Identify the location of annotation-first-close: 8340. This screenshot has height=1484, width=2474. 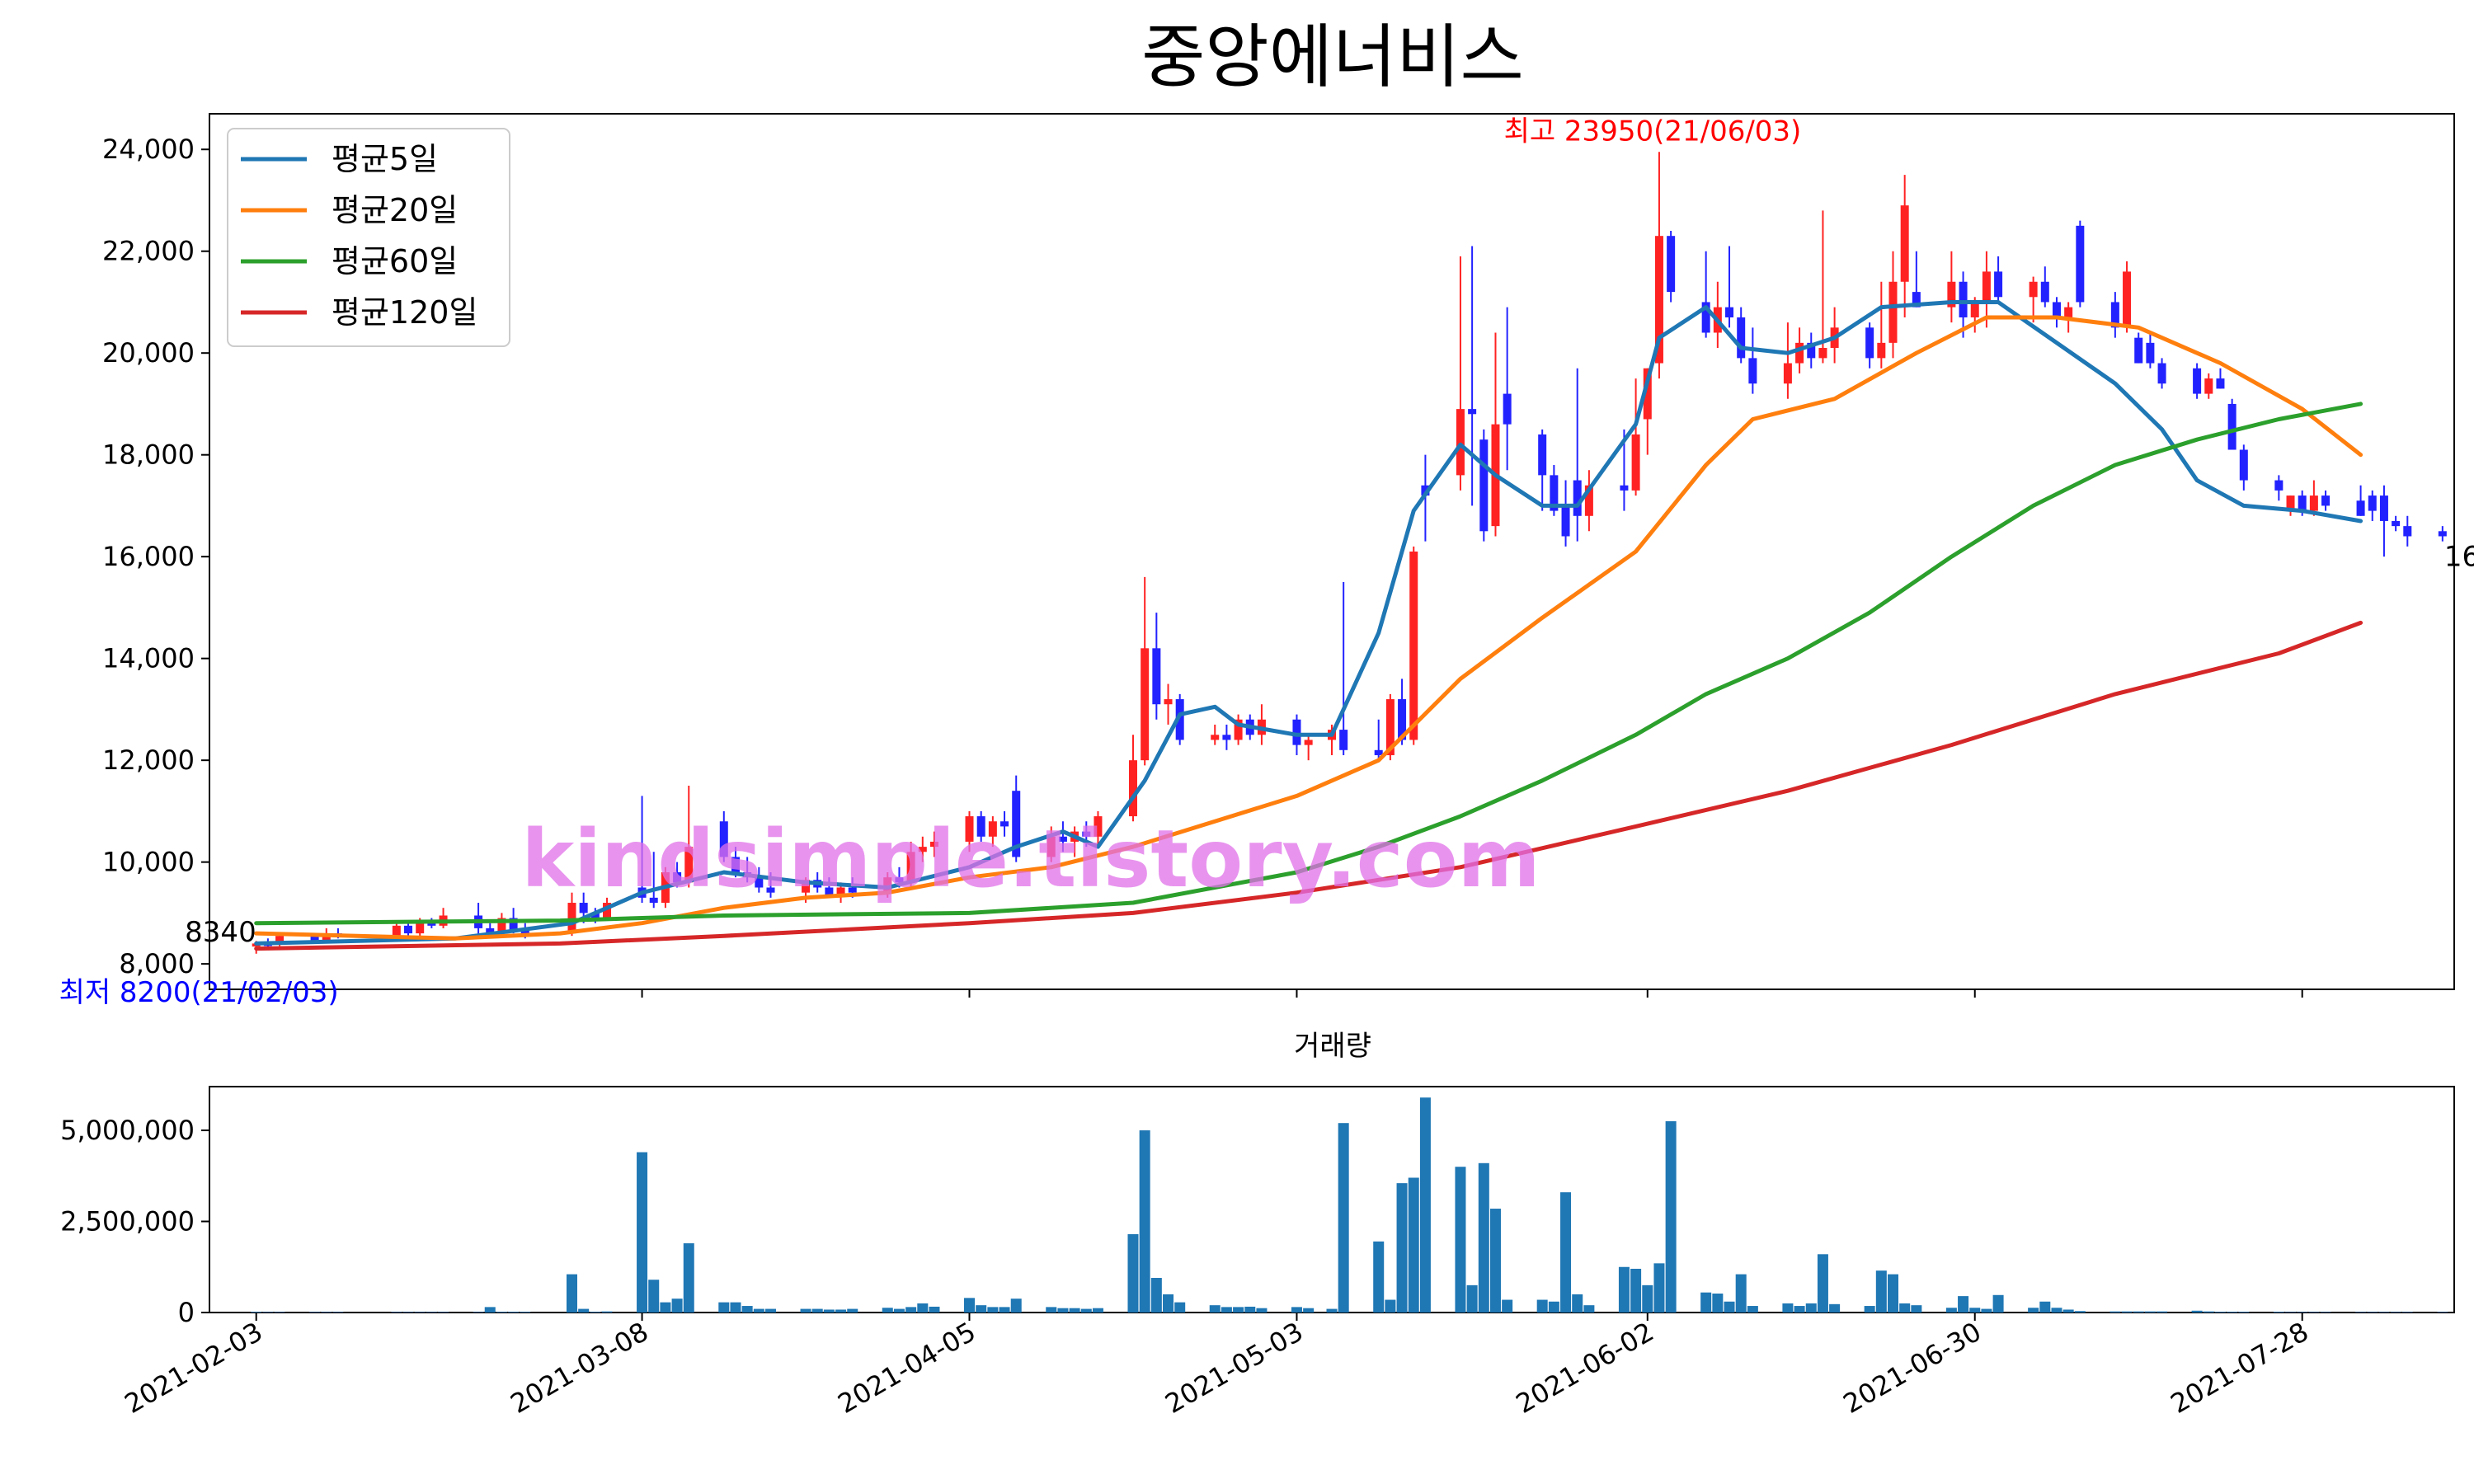
(220, 932).